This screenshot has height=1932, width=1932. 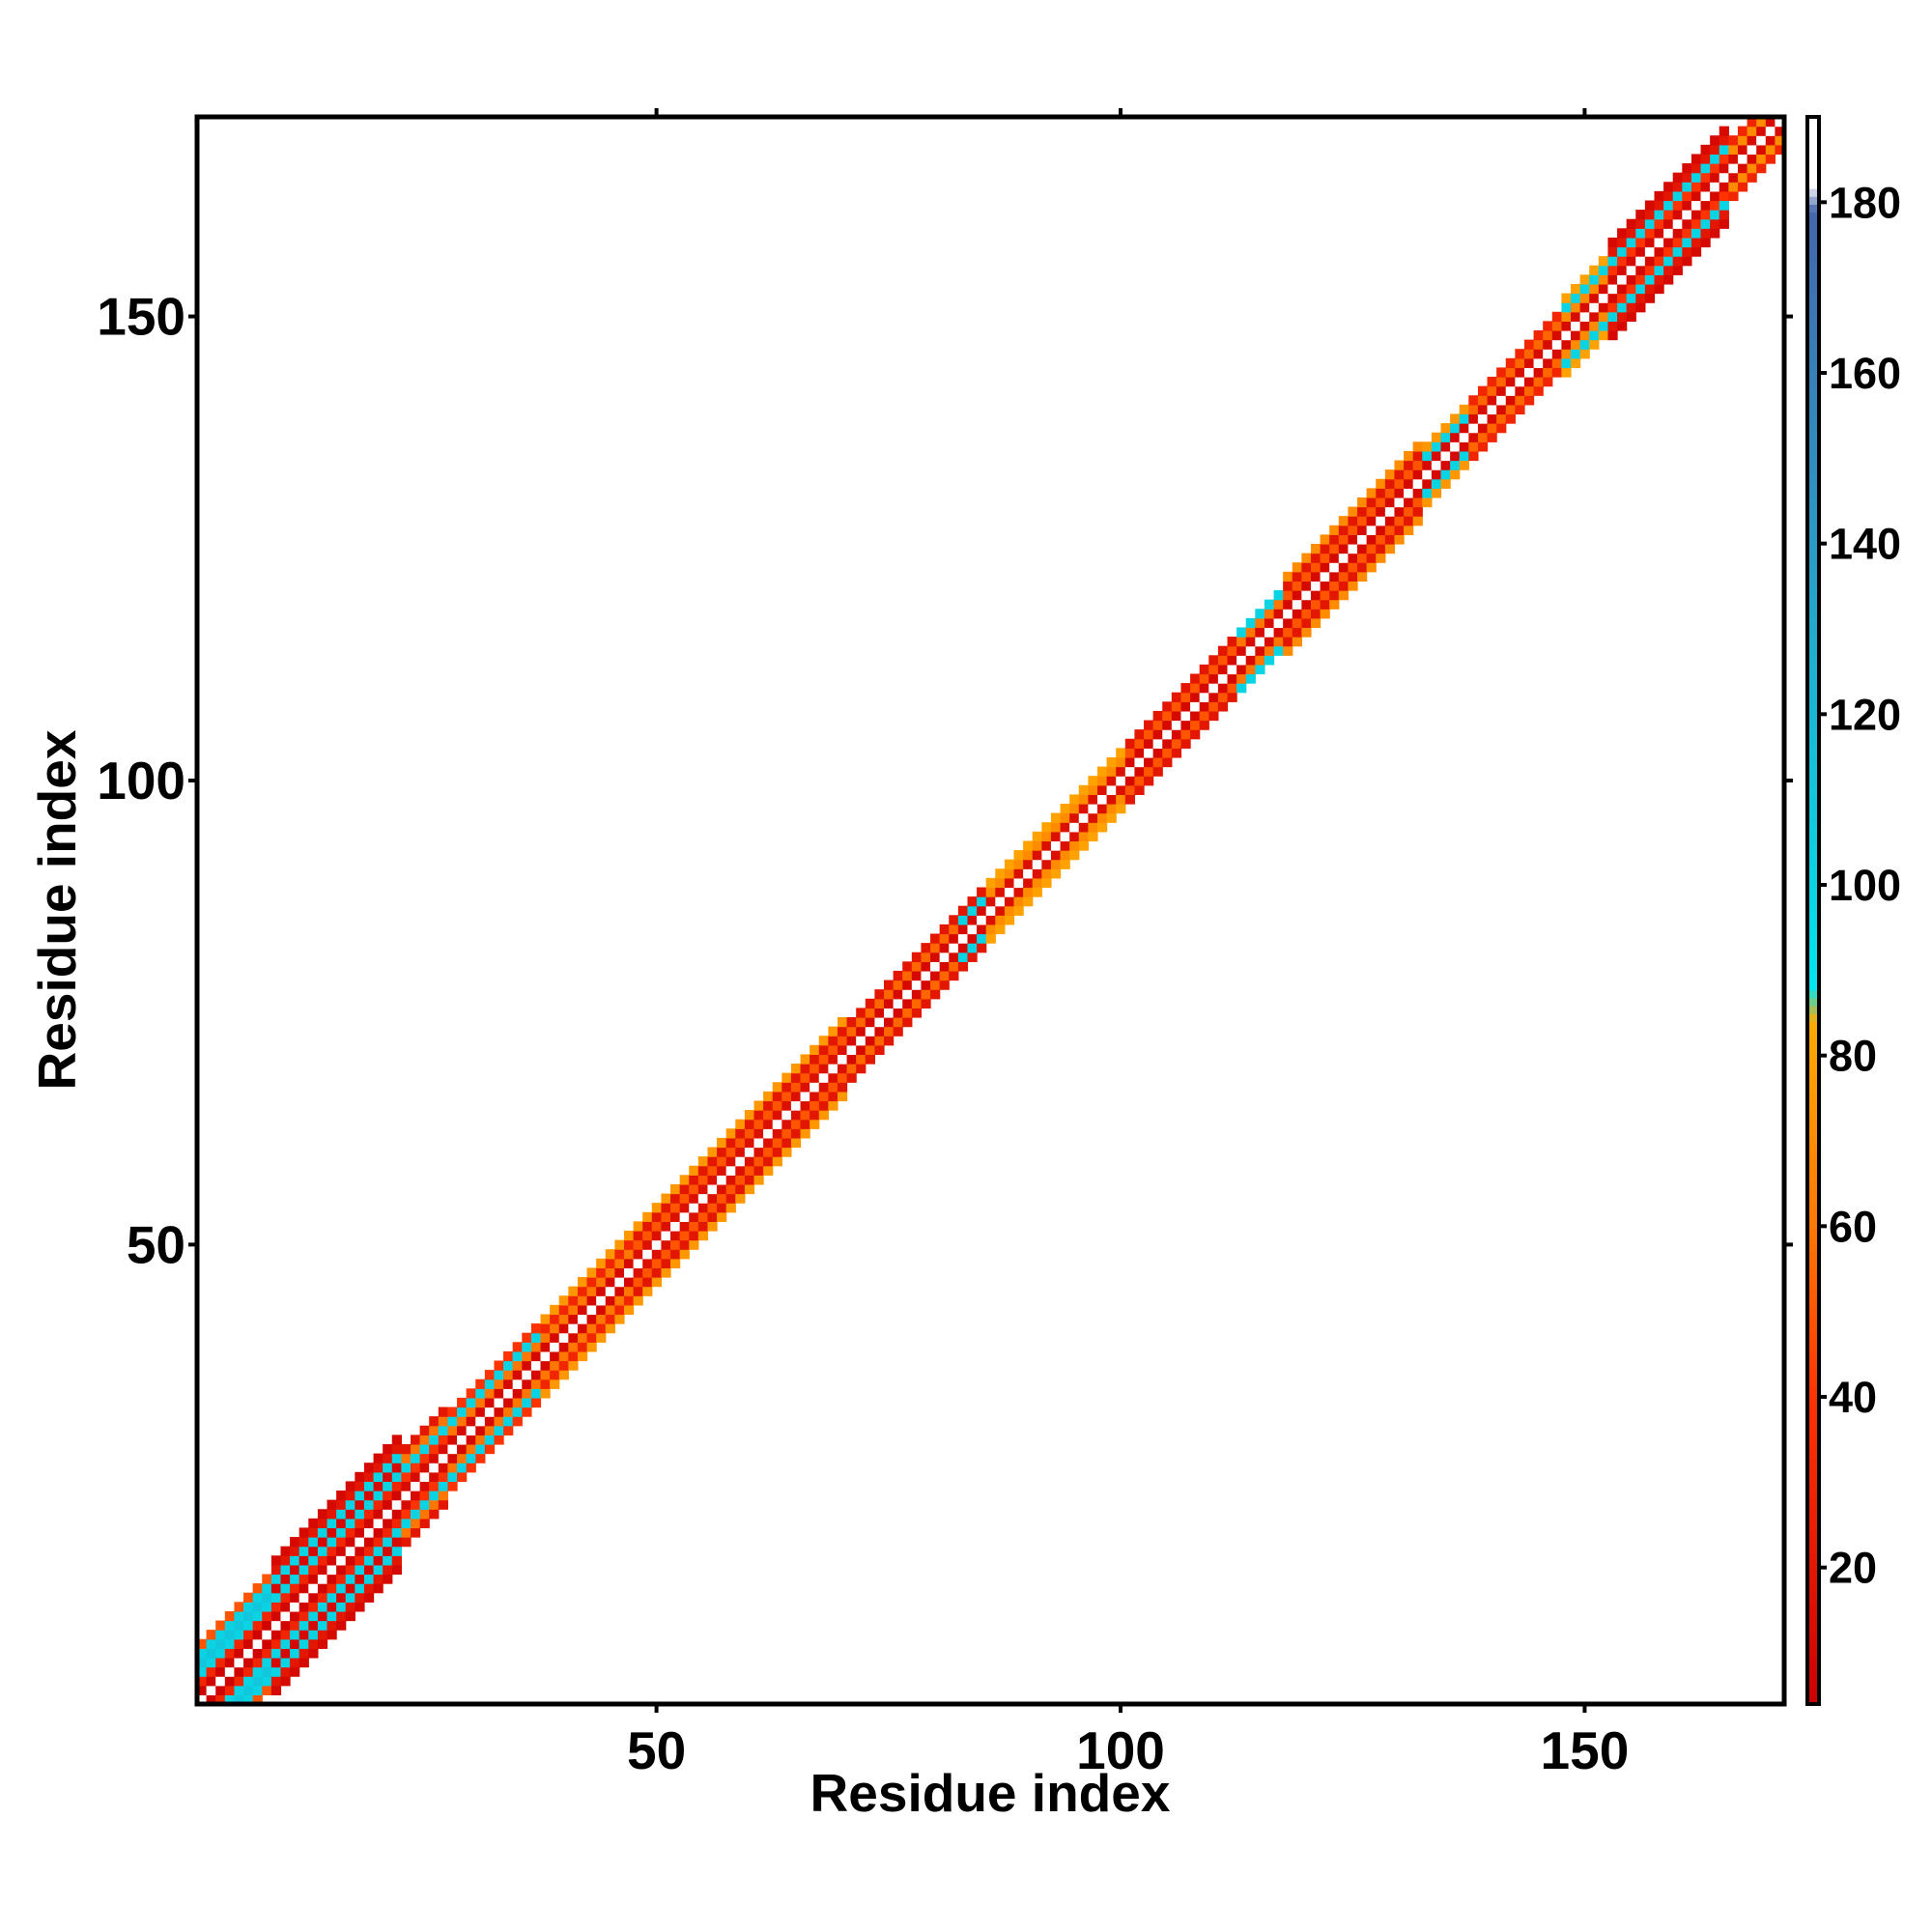 What do you see at coordinates (1853, 1397) in the screenshot?
I see `colorbar-tick-label: 40` at bounding box center [1853, 1397].